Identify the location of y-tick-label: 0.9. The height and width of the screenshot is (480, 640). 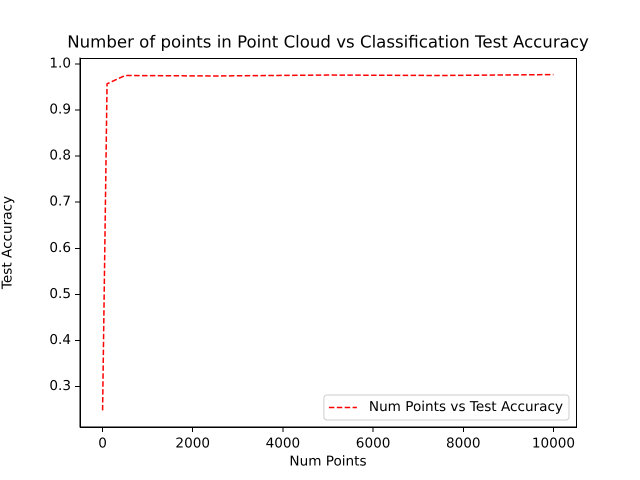
(60, 110).